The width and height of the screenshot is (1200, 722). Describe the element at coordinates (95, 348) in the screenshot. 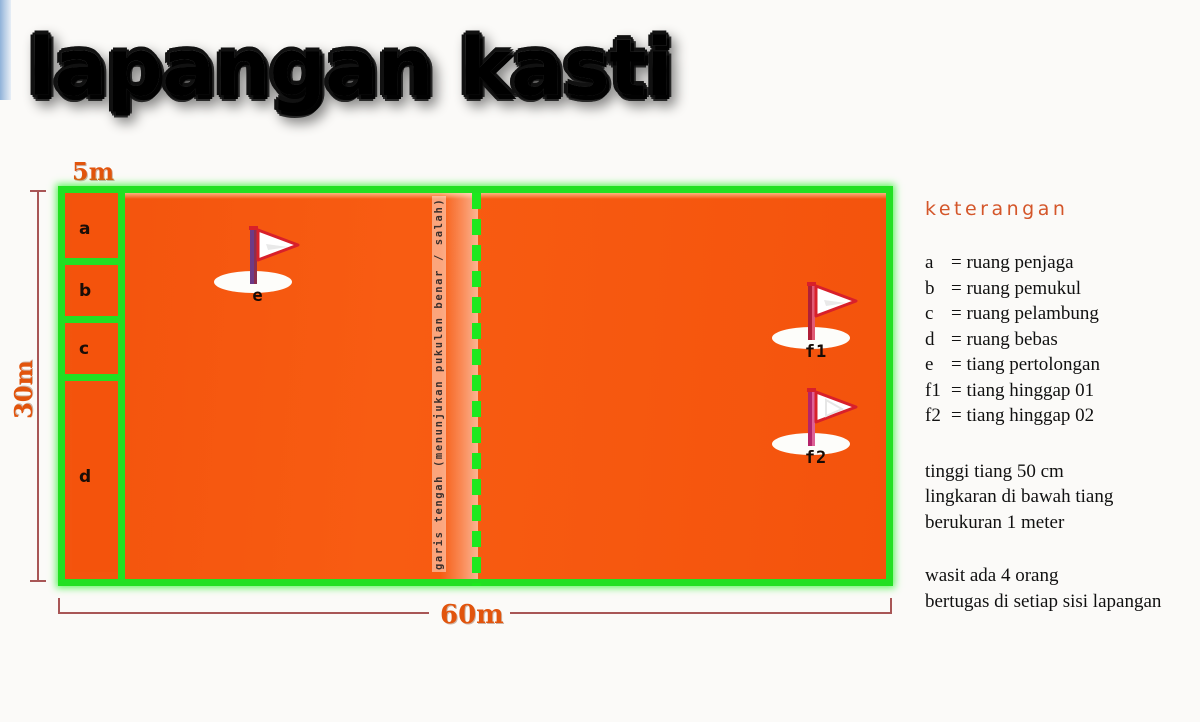

I see `zone-c-ruang-pelambung: c` at that location.